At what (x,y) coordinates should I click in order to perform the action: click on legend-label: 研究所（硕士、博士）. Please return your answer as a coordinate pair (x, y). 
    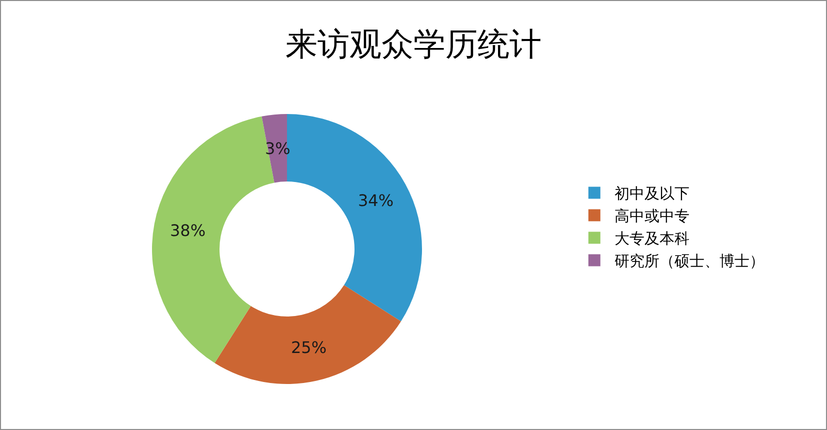
    Looking at the image, I should click on (689, 261).